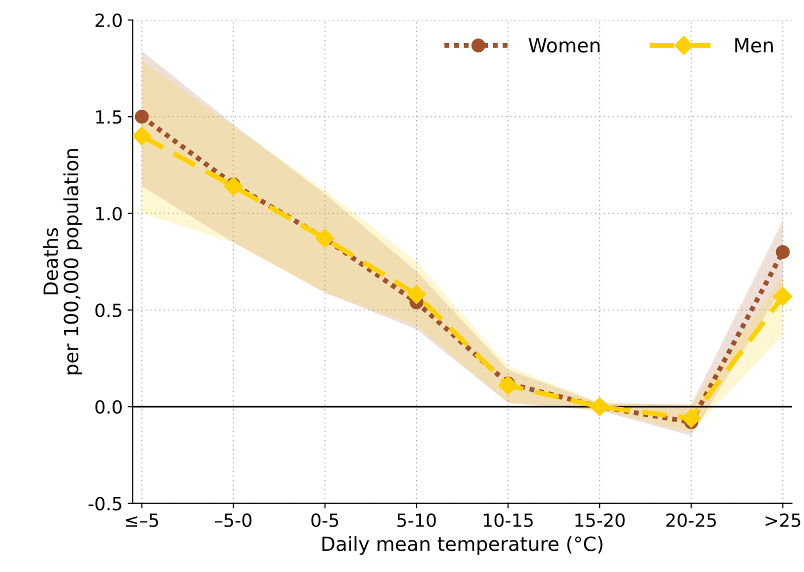 This screenshot has width=804, height=572. I want to click on y-tick-label: 1.5, so click(109, 117).